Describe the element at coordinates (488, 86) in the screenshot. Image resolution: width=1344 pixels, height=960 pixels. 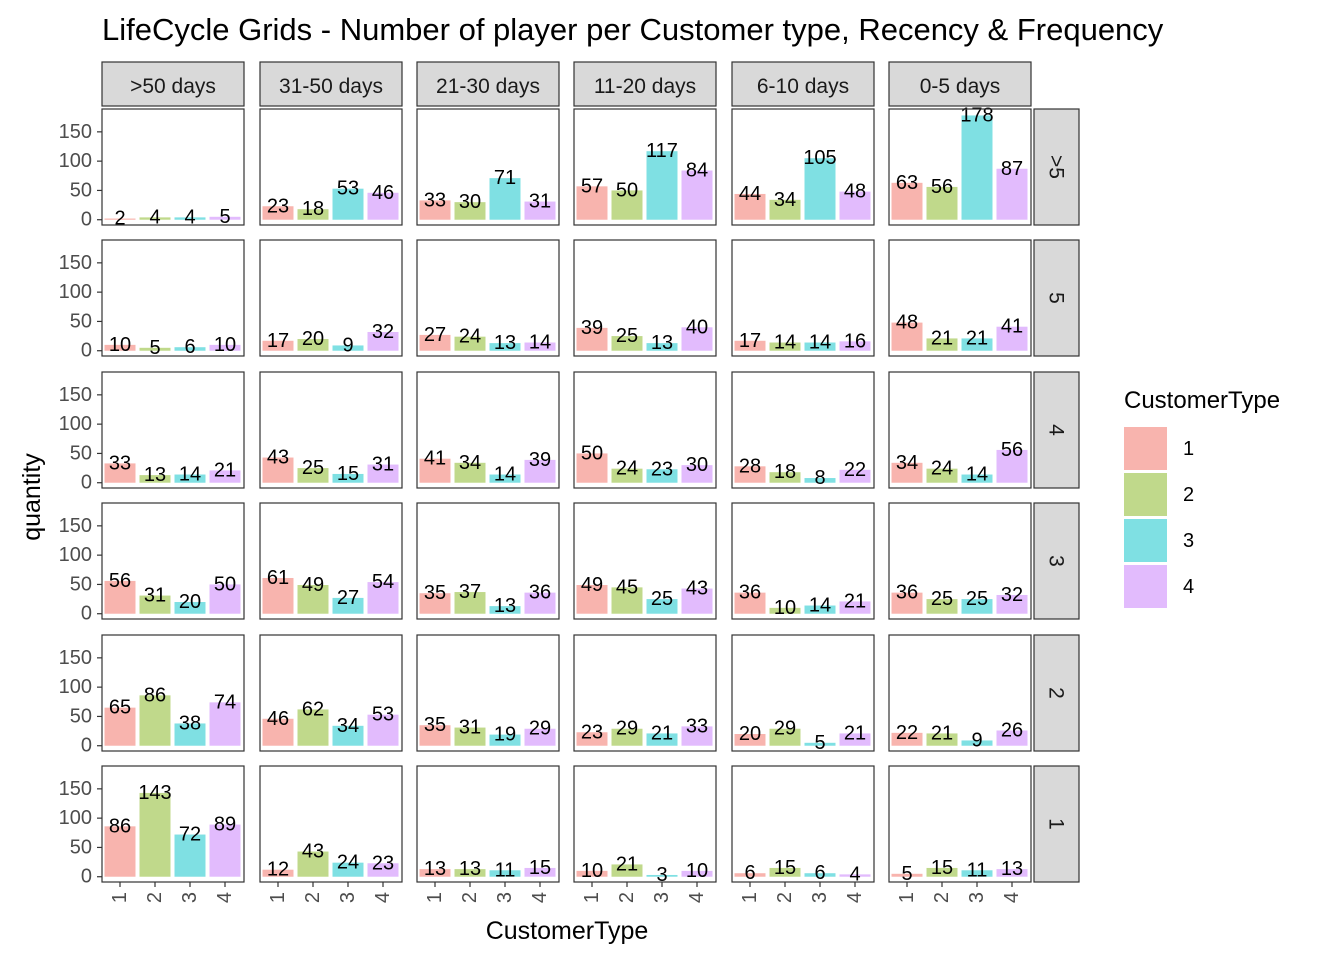
I see `column-strip-label: 21-30 days` at that location.